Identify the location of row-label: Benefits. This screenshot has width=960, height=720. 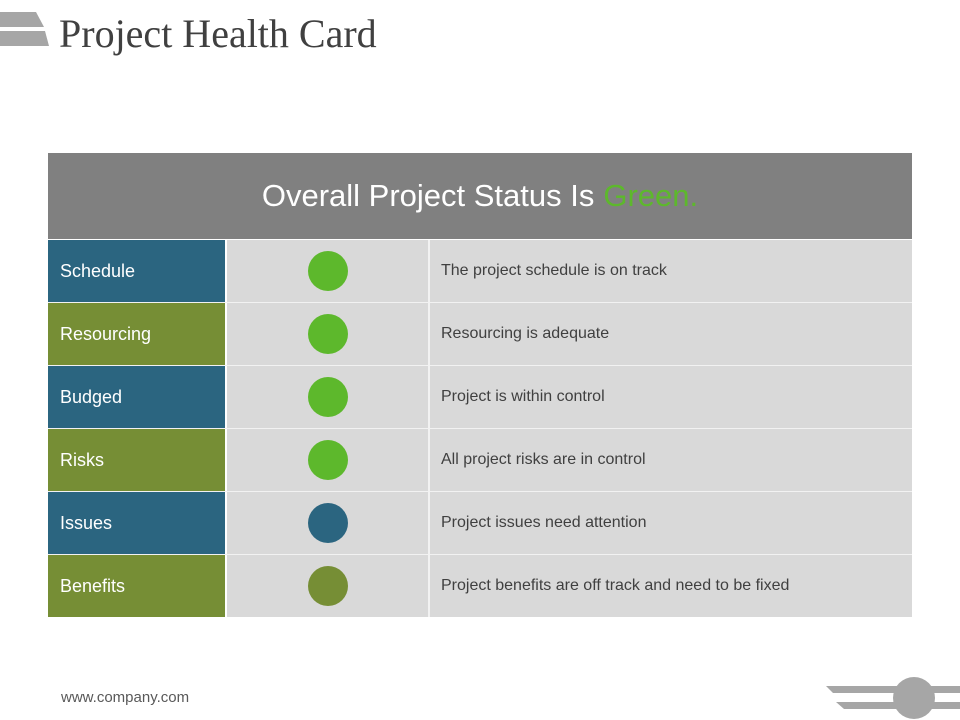
(136, 586).